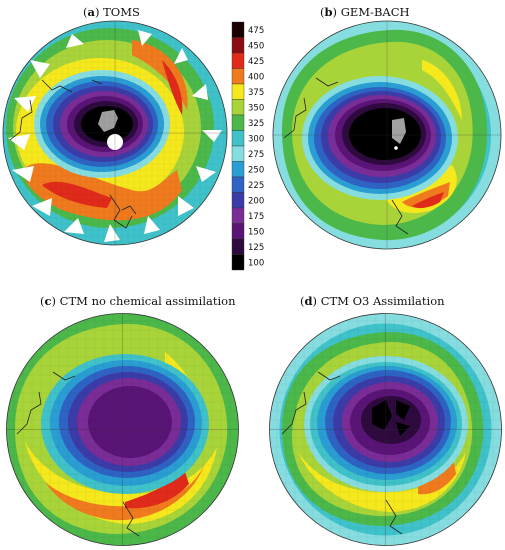 The width and height of the screenshot is (505, 550). I want to click on colorbar-label: 325, so click(256, 124).